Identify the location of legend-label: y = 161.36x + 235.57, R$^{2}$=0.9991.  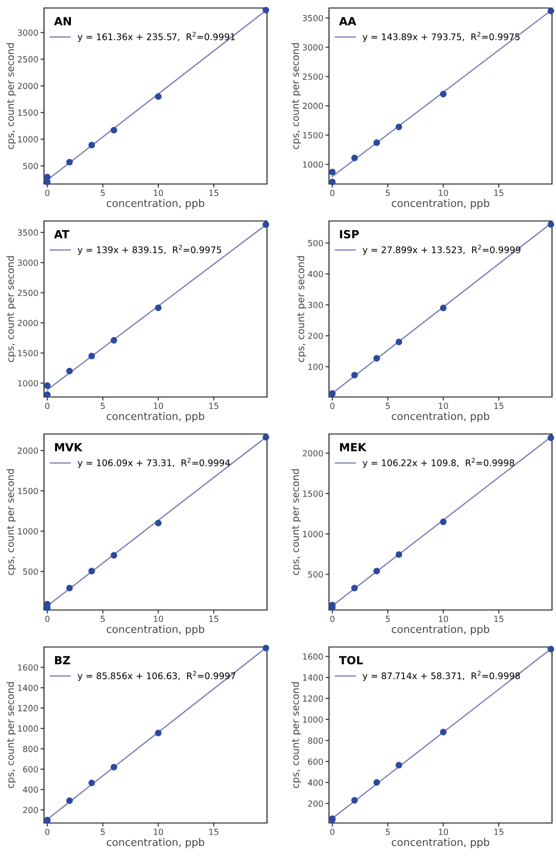
(156, 37).